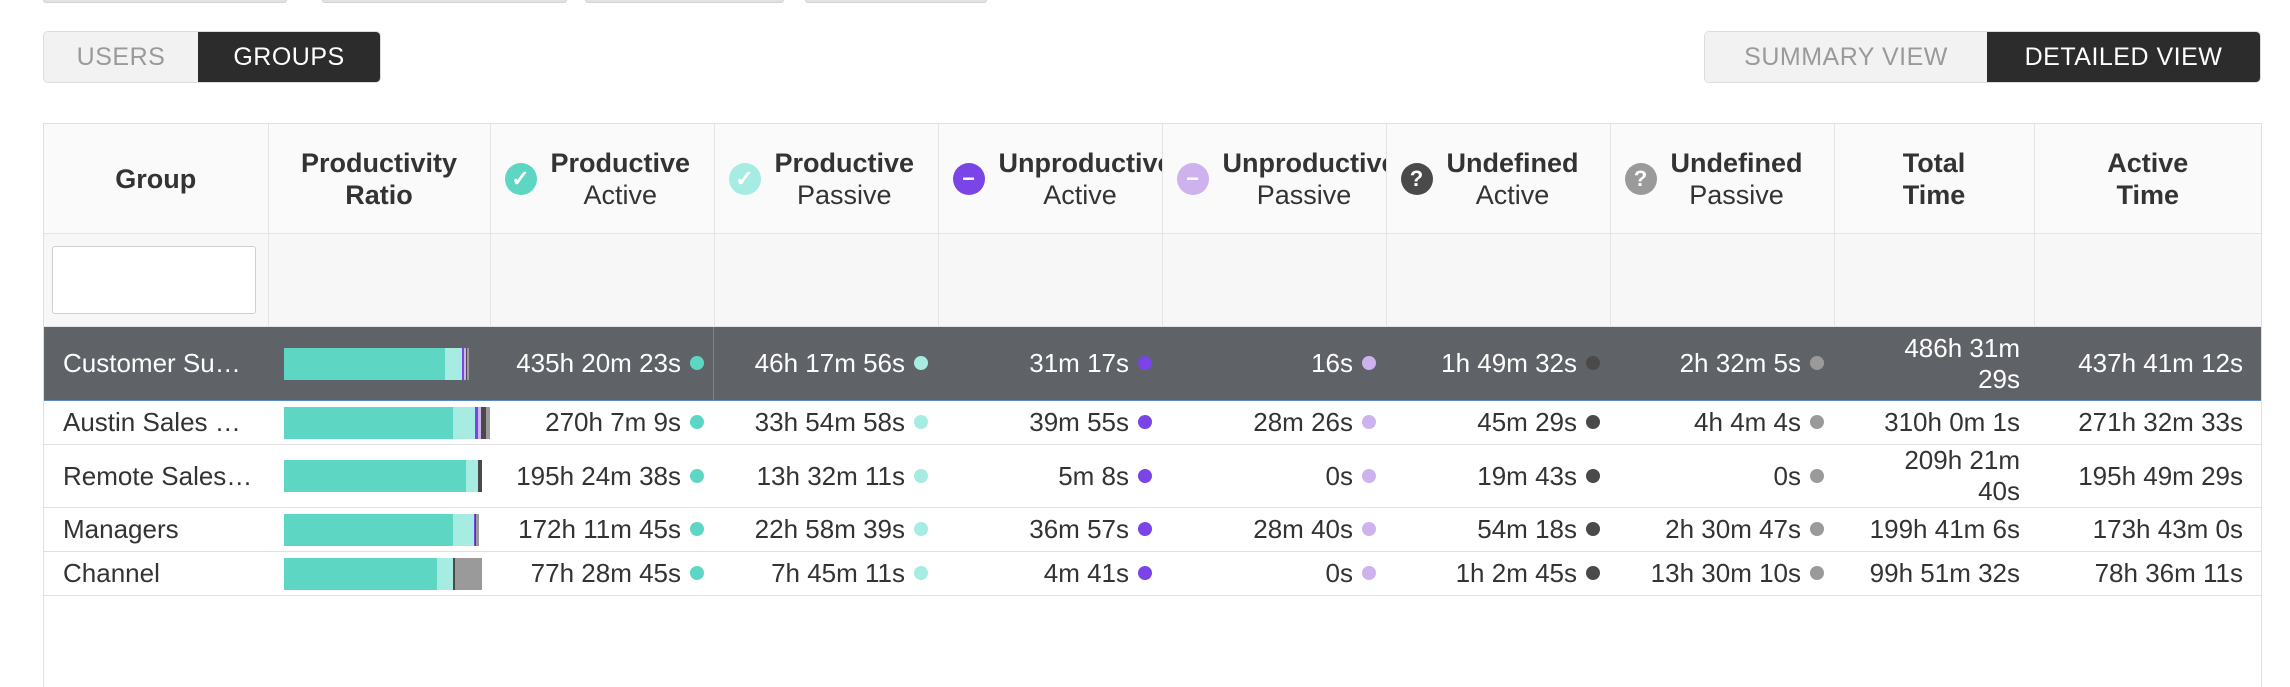  Describe the element at coordinates (831, 476) in the screenshot. I see `duration-value: 13h 32m 11s` at that location.